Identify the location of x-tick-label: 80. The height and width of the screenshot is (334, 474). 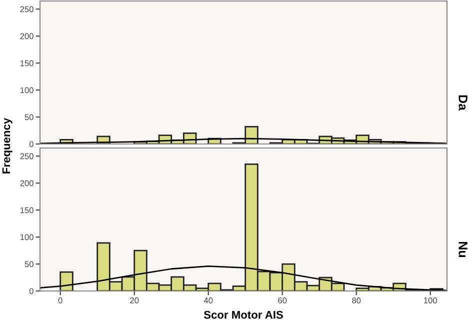
(356, 300).